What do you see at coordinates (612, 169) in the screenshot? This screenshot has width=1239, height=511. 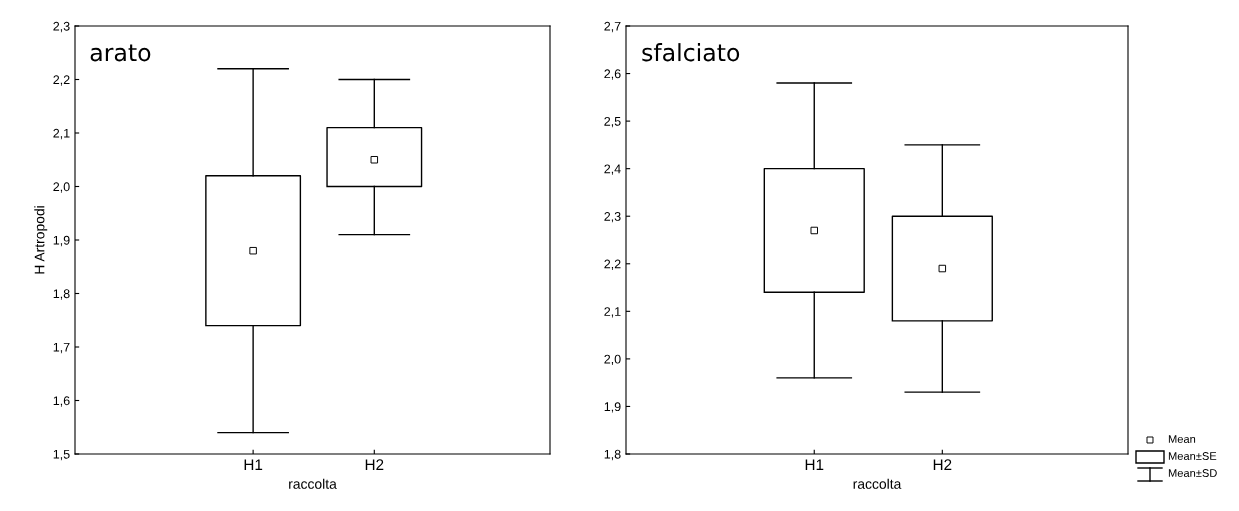 I see `y-tick-label: 2,4` at bounding box center [612, 169].